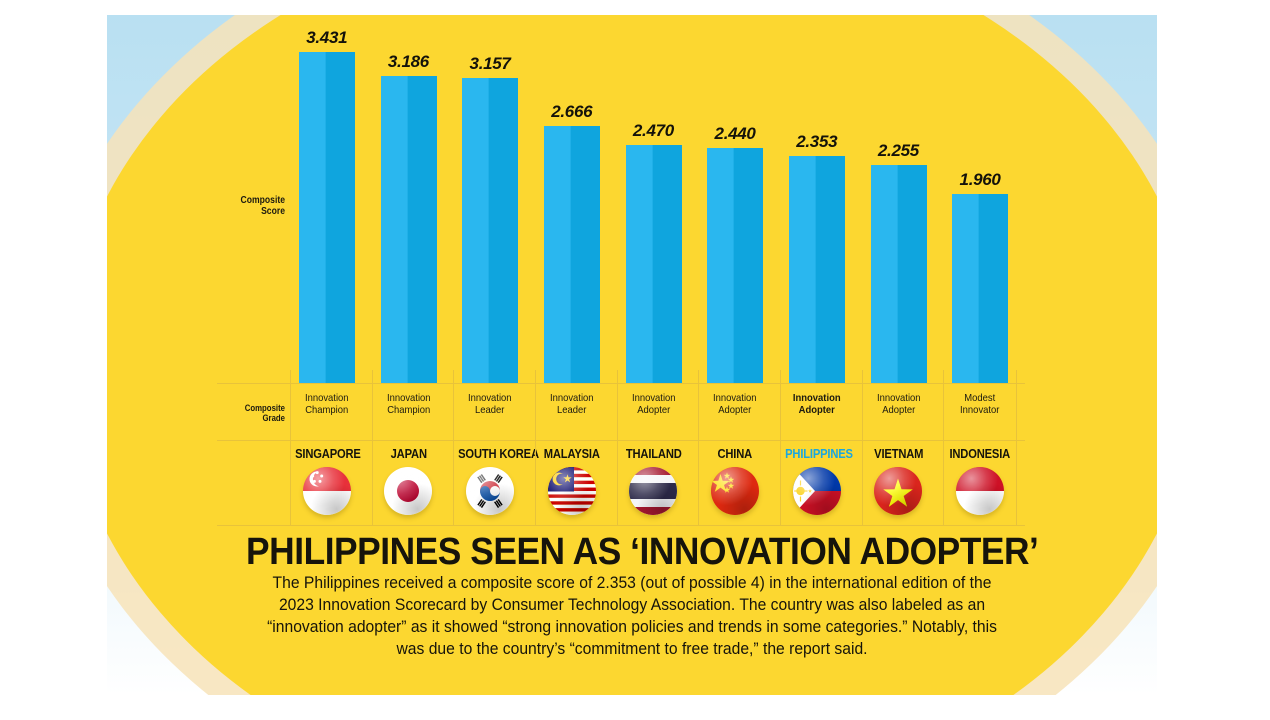 This screenshot has height=720, width=1270. I want to click on vietnam-flag, so click(898, 491).